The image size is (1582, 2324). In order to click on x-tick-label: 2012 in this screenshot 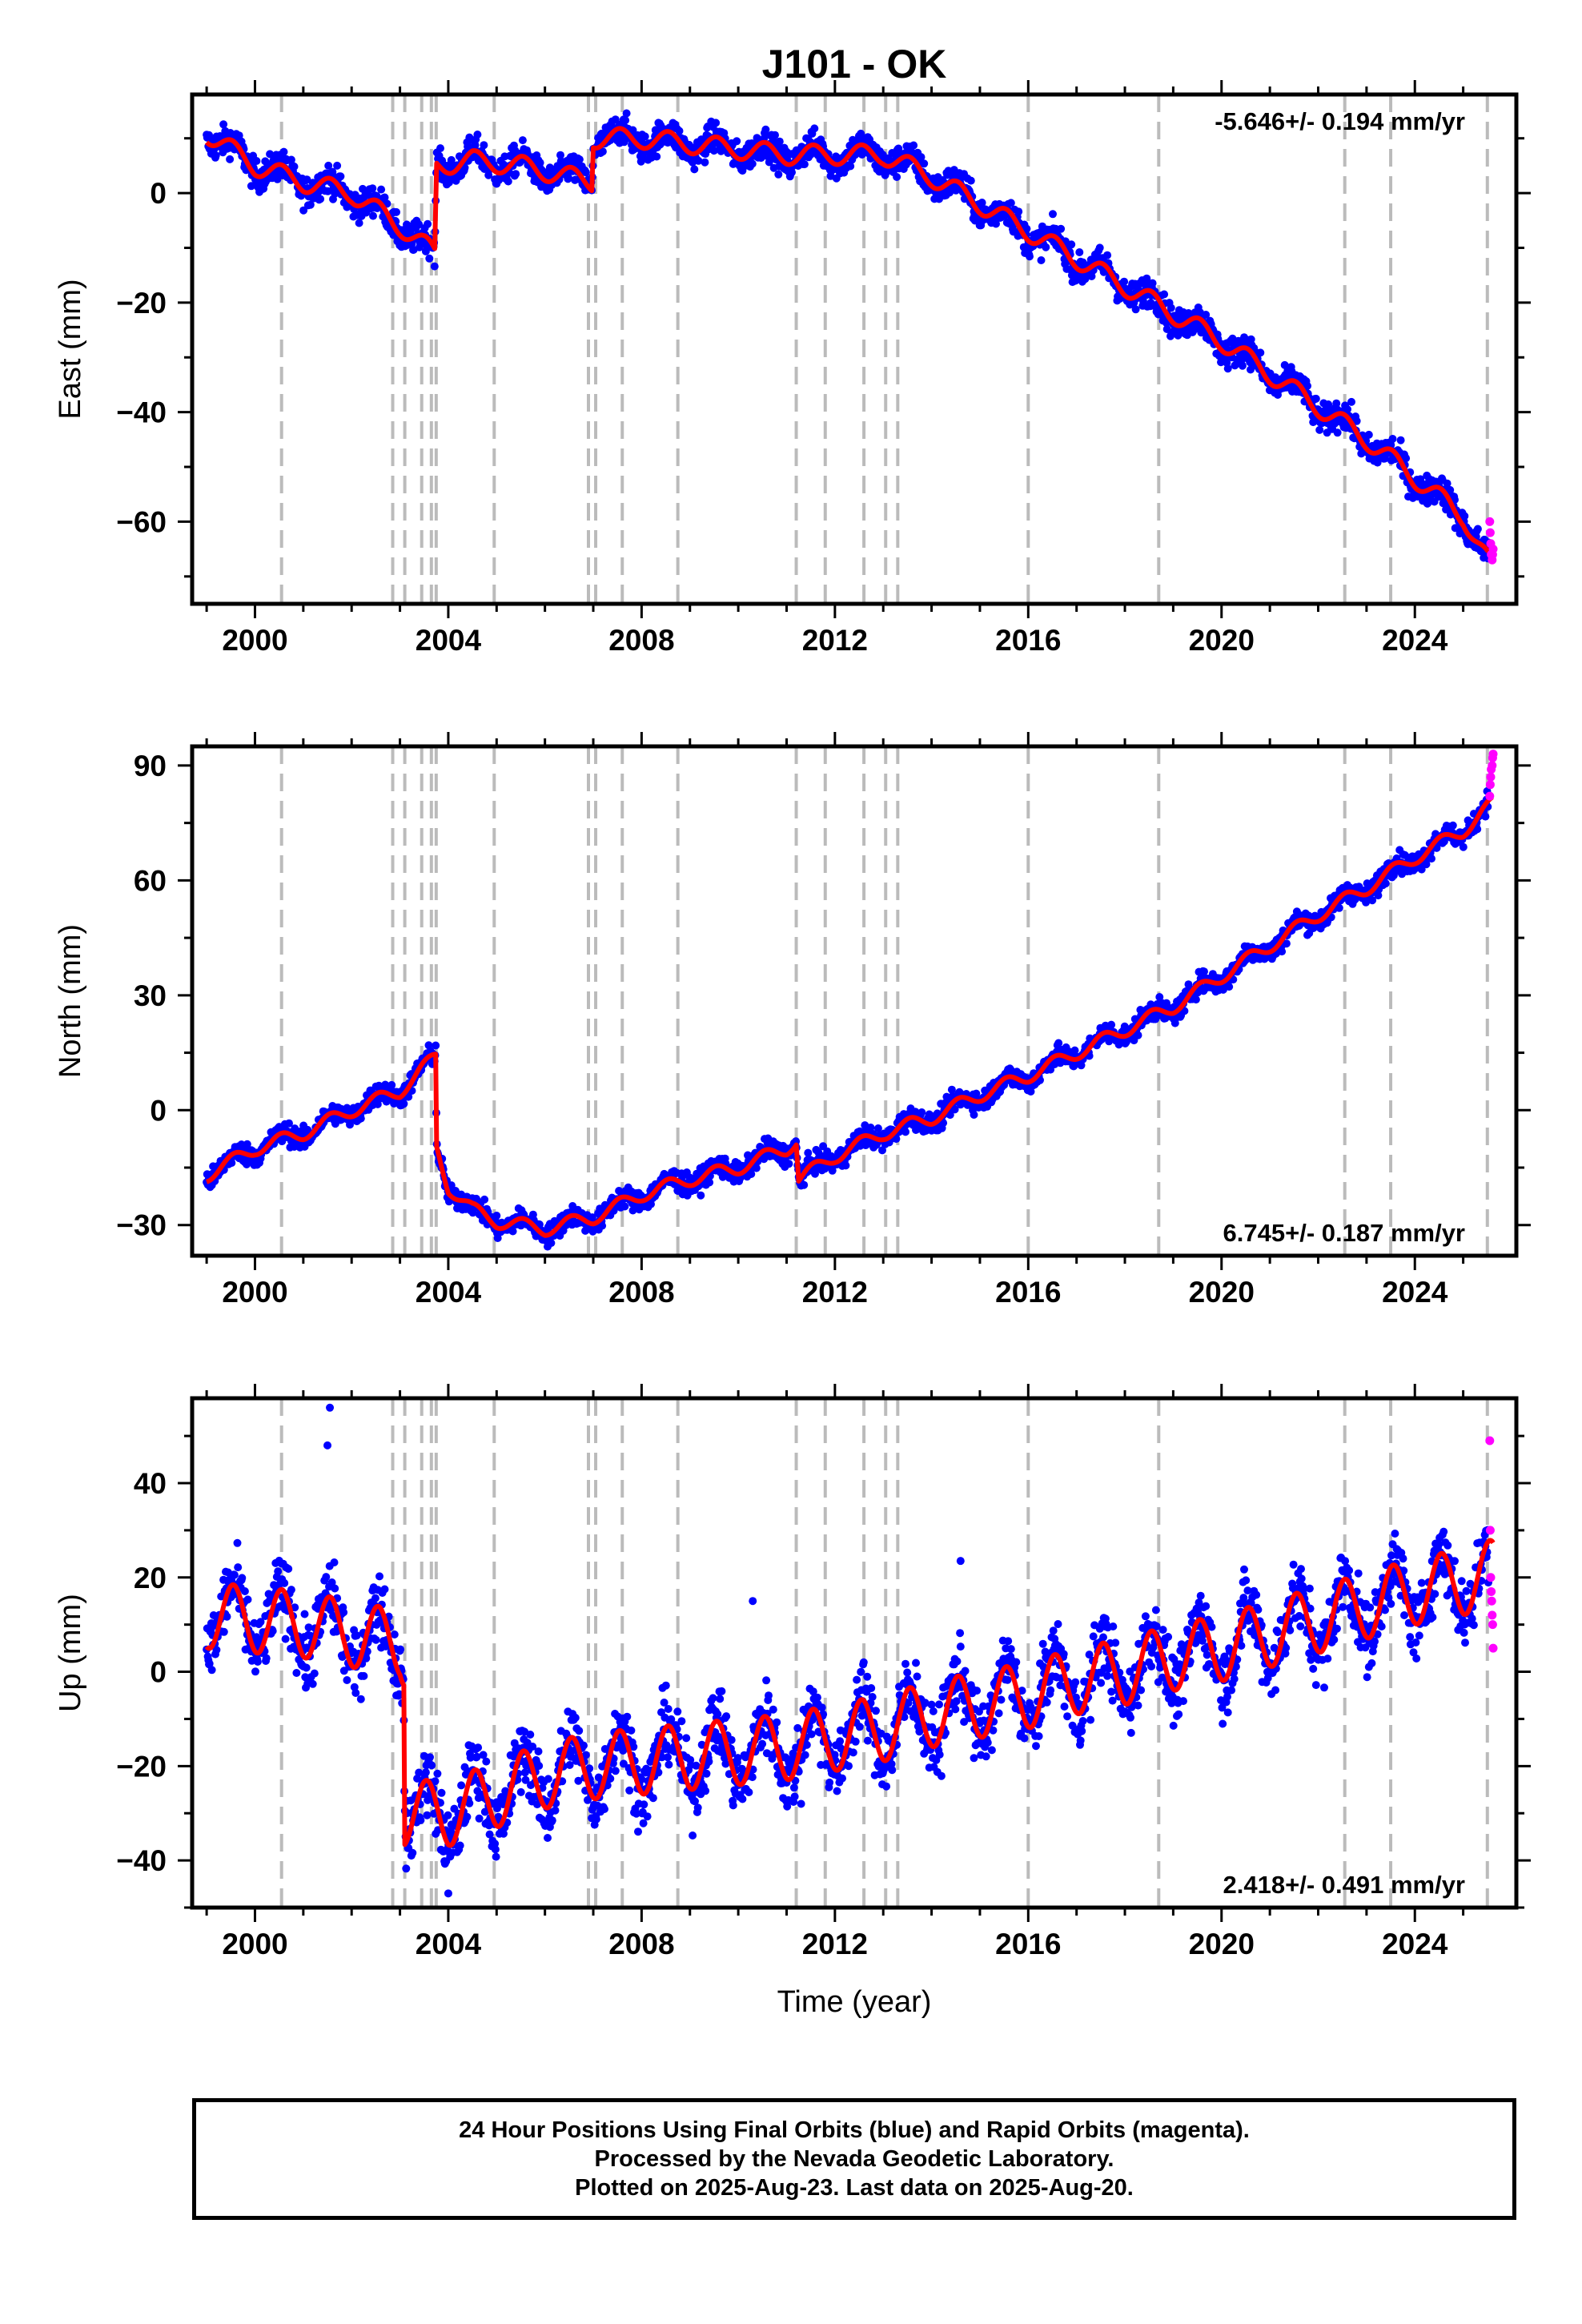, I will do `click(835, 640)`.